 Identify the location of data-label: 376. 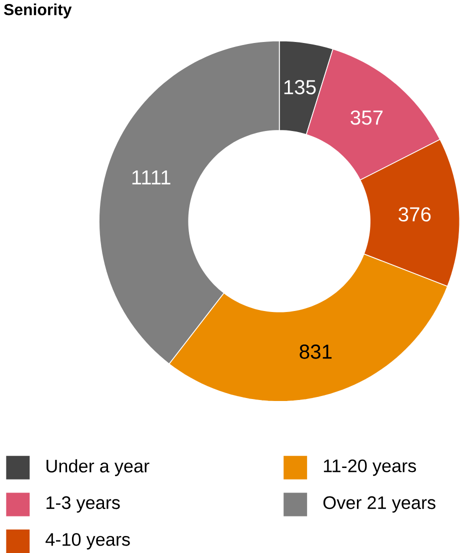
(414, 214).